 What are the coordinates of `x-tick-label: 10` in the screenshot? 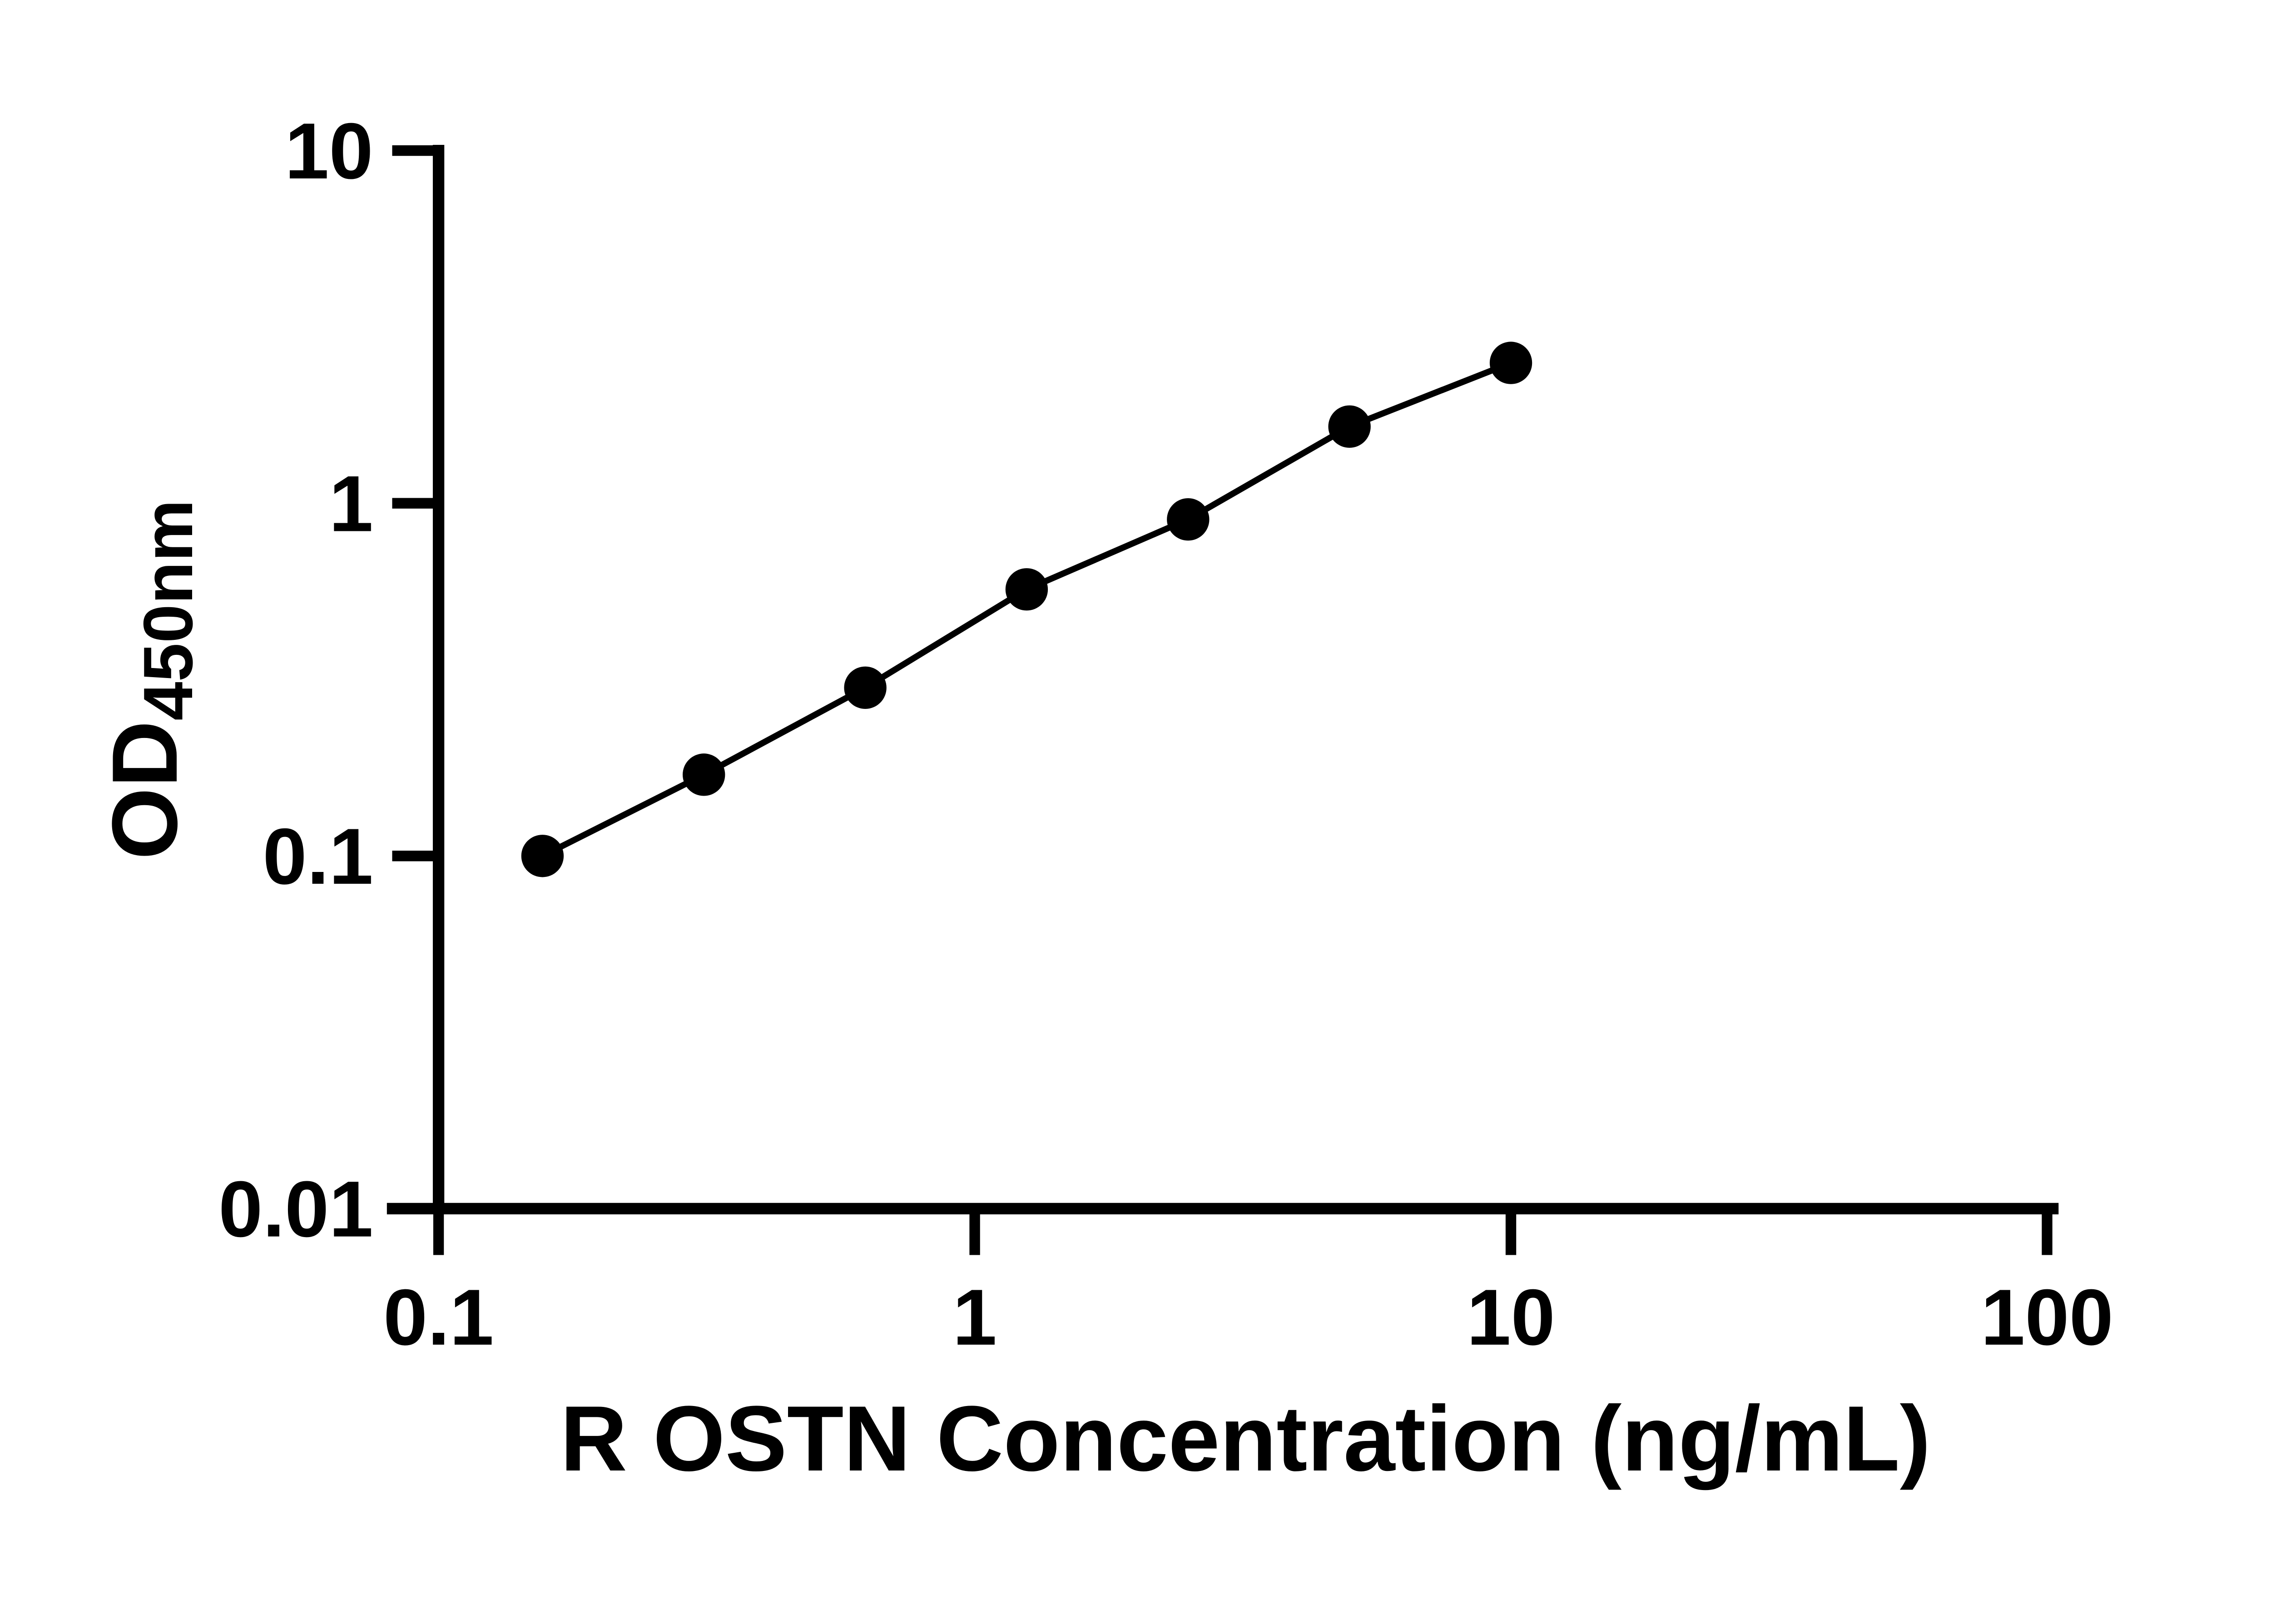 It's located at (1511, 1317).